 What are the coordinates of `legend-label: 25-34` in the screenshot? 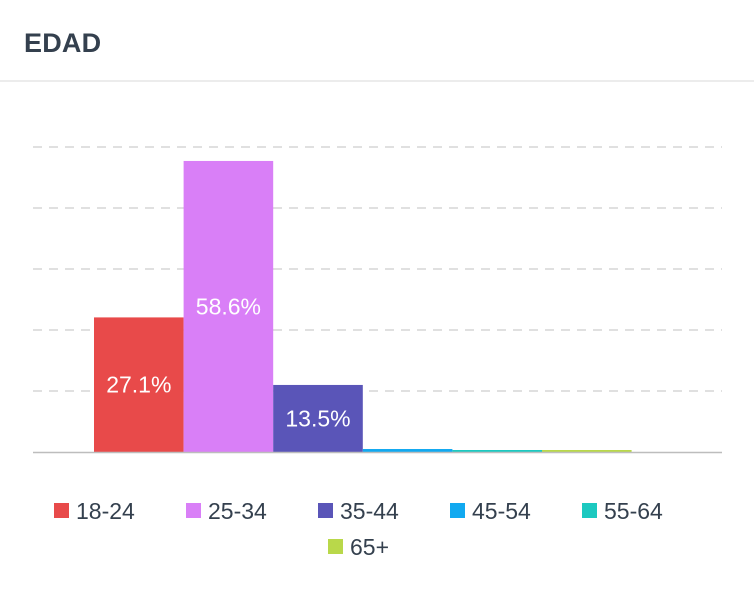 It's located at (237, 511).